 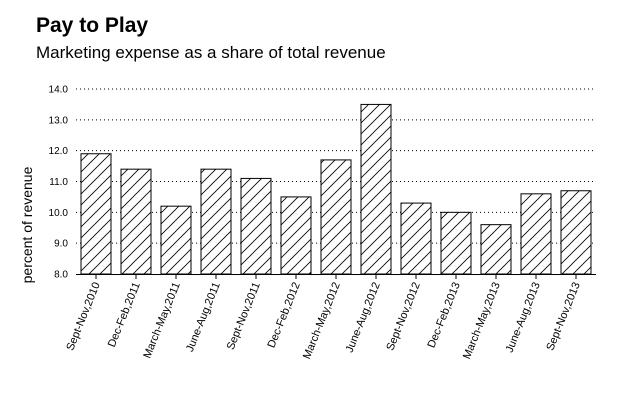 I want to click on y-tick-label: 14.0, so click(x=59, y=90).